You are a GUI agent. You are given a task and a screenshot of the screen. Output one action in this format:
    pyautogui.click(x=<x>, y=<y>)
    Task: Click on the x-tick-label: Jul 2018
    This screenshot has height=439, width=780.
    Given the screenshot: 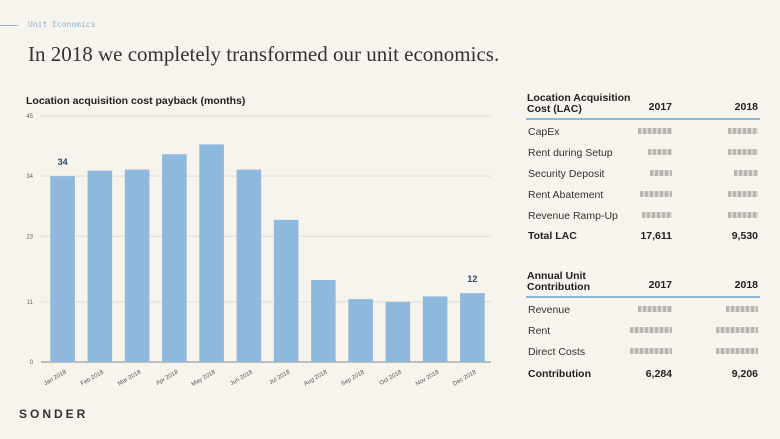 What is the action you would take?
    pyautogui.click(x=279, y=377)
    